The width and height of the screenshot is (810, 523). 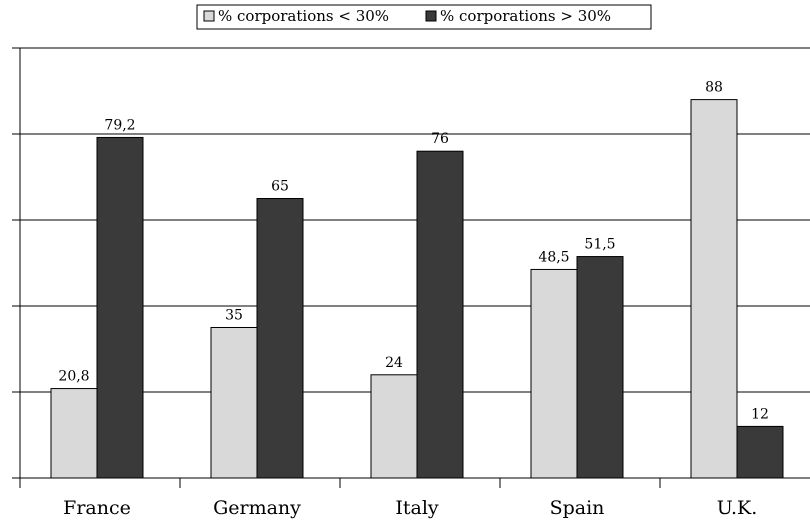 What do you see at coordinates (417, 508) in the screenshot?
I see `x-tick-label: Italy` at bounding box center [417, 508].